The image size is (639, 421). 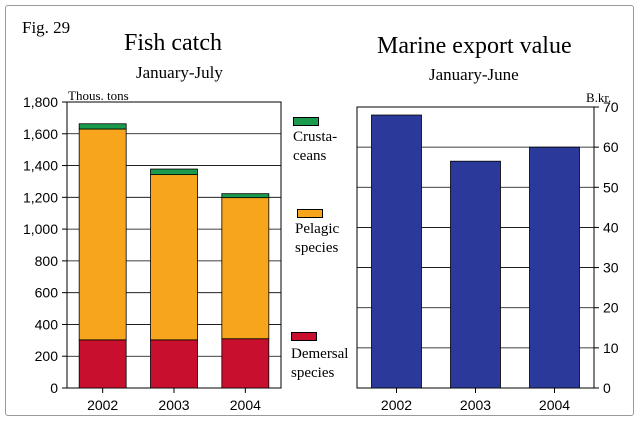 I want to click on catch-y-tick-label: 1,400, so click(x=40, y=166).